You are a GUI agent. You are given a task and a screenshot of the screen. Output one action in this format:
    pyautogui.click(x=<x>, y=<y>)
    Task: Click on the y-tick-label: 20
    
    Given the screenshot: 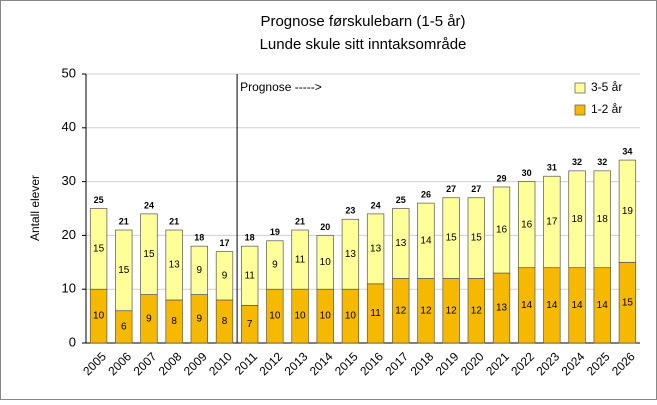 What is the action you would take?
    pyautogui.click(x=69, y=234)
    